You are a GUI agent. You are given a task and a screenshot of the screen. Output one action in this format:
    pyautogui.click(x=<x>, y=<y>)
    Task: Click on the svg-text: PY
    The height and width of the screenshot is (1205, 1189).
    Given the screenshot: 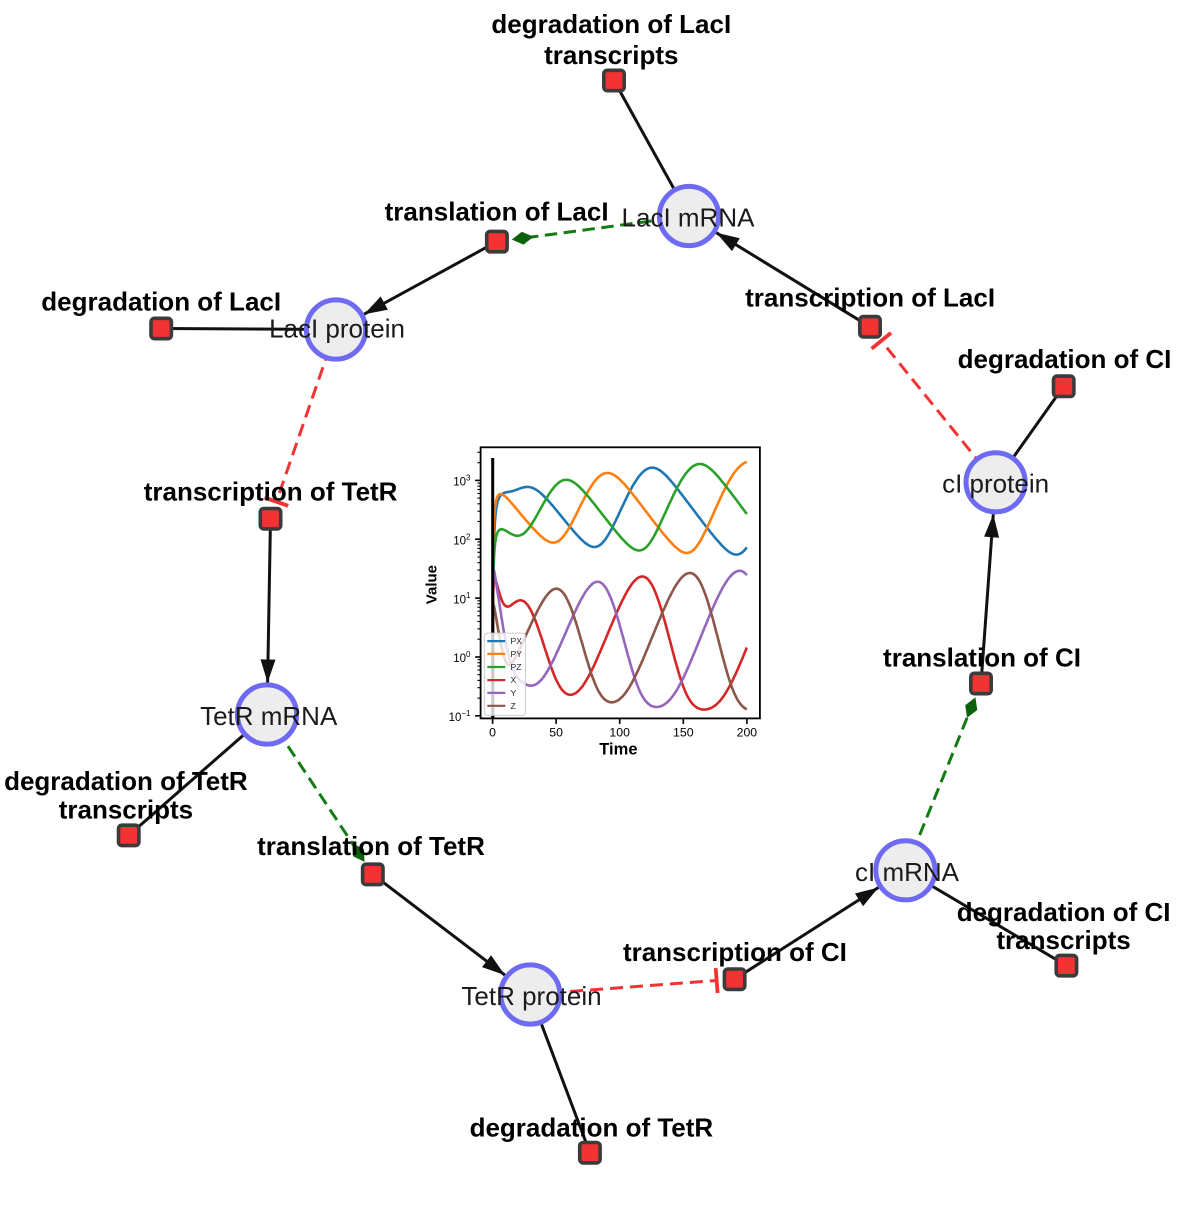 What is the action you would take?
    pyautogui.click(x=517, y=654)
    